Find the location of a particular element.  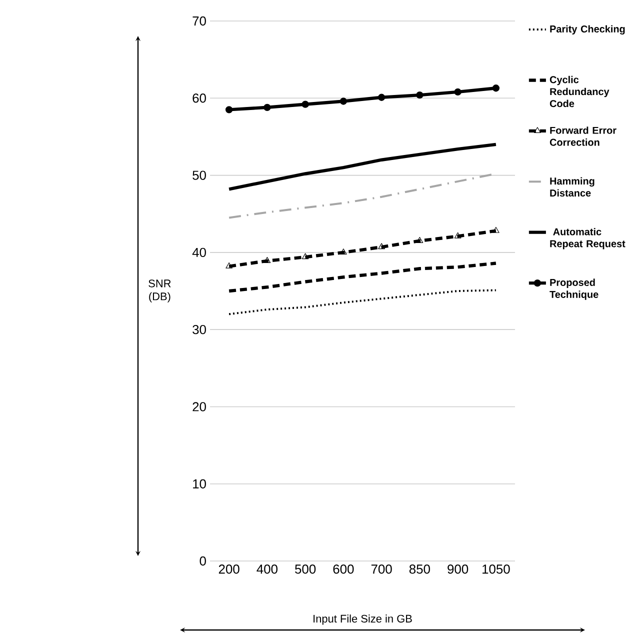

y-tick-label: 0 is located at coordinates (203, 561).